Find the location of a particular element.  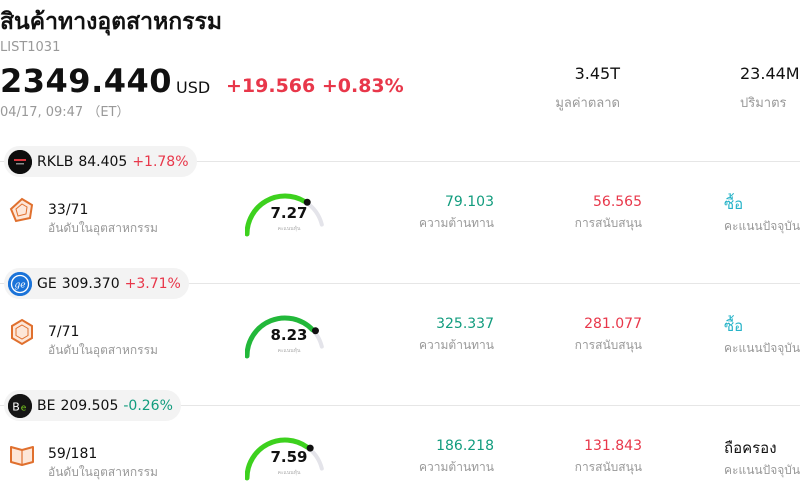

volume-value: 23.44M is located at coordinates (770, 73).